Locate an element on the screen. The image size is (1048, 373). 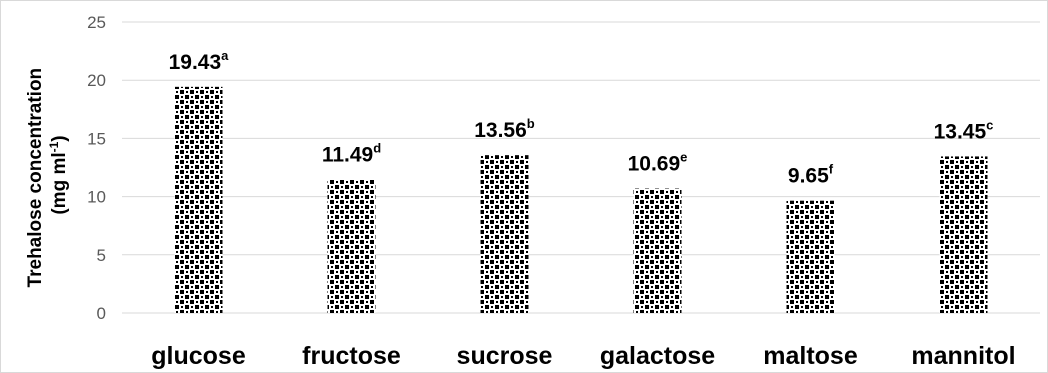
y-tick-label: 5 is located at coordinates (101, 255).